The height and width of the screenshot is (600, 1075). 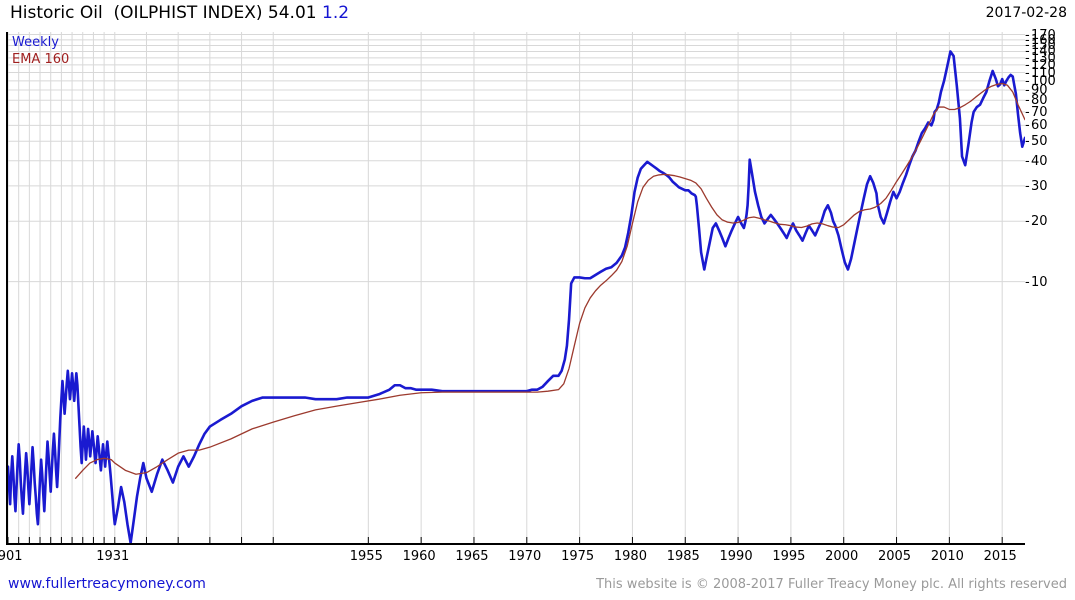 What do you see at coordinates (40, 51) in the screenshot?
I see `chart-legend: Weekly EMA 160` at bounding box center [40, 51].